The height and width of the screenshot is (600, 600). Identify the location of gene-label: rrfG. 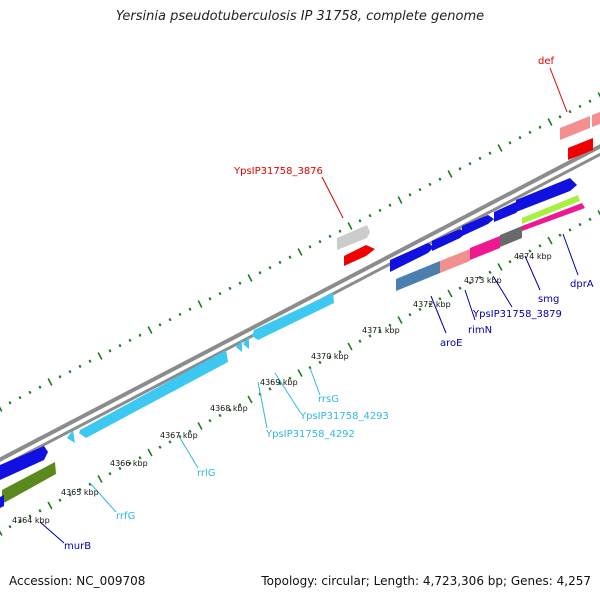
(125, 516).